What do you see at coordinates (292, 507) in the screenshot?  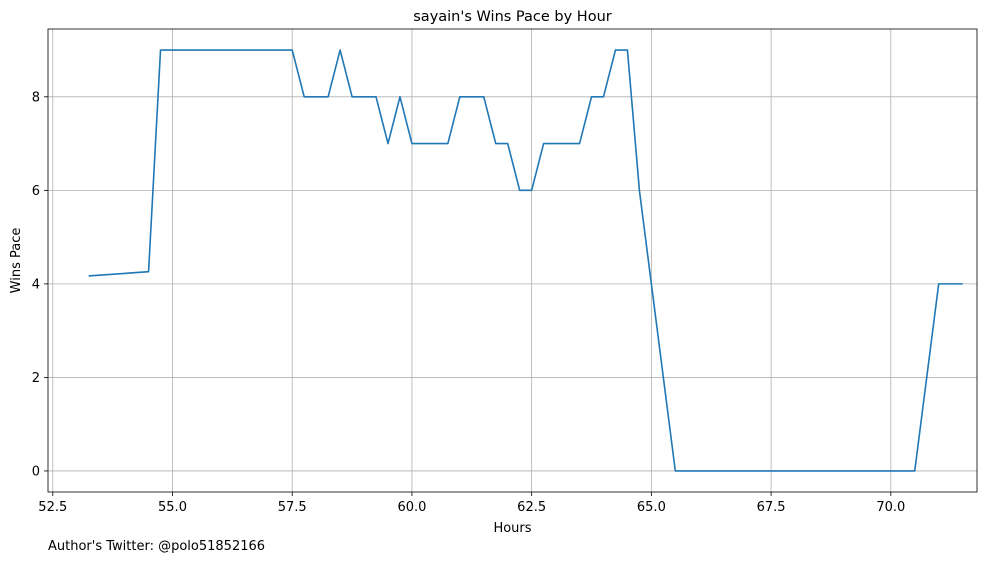 I see `x-tick-label: 57.5` at bounding box center [292, 507].